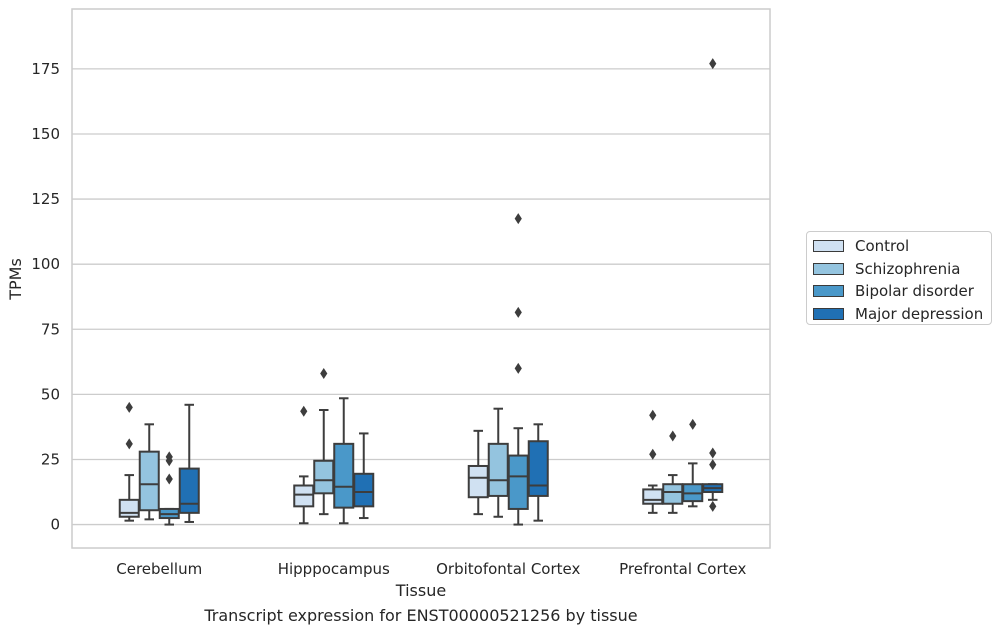  Describe the element at coordinates (45, 264) in the screenshot. I see `y-tick-label: 100` at that location.